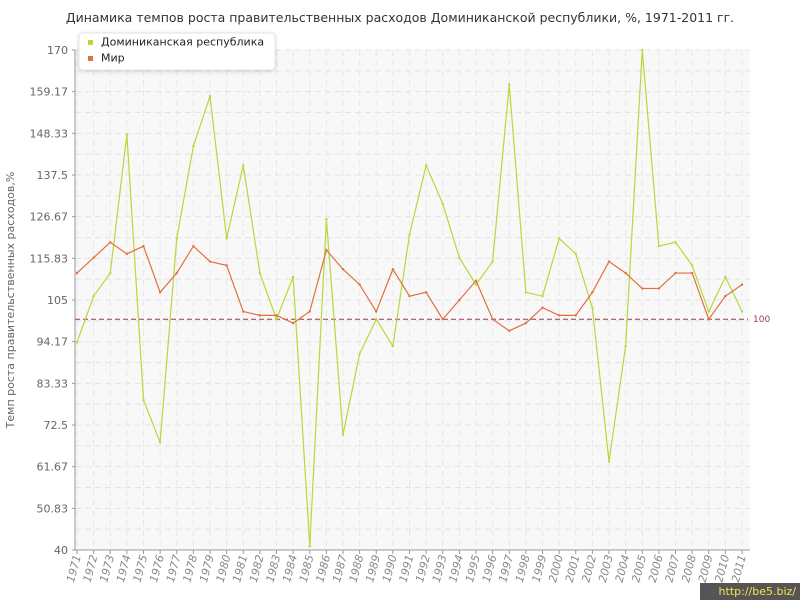 The image size is (800, 600). I want to click on x-tick-label: 2011, so click(739, 568).